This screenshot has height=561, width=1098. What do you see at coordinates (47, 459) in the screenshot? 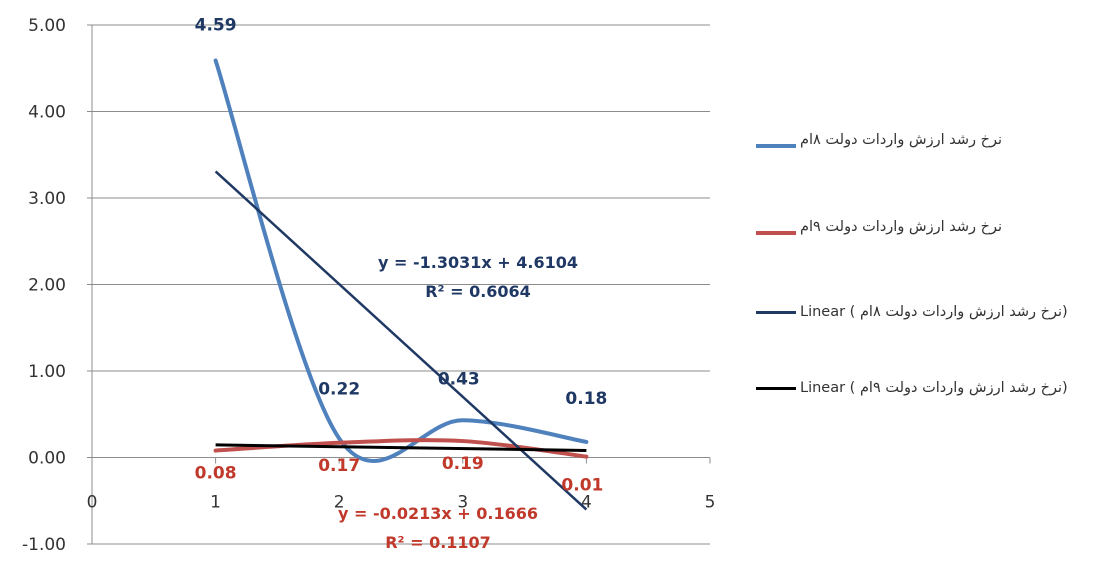
I see `y-tick-label: 0.00` at bounding box center [47, 459].